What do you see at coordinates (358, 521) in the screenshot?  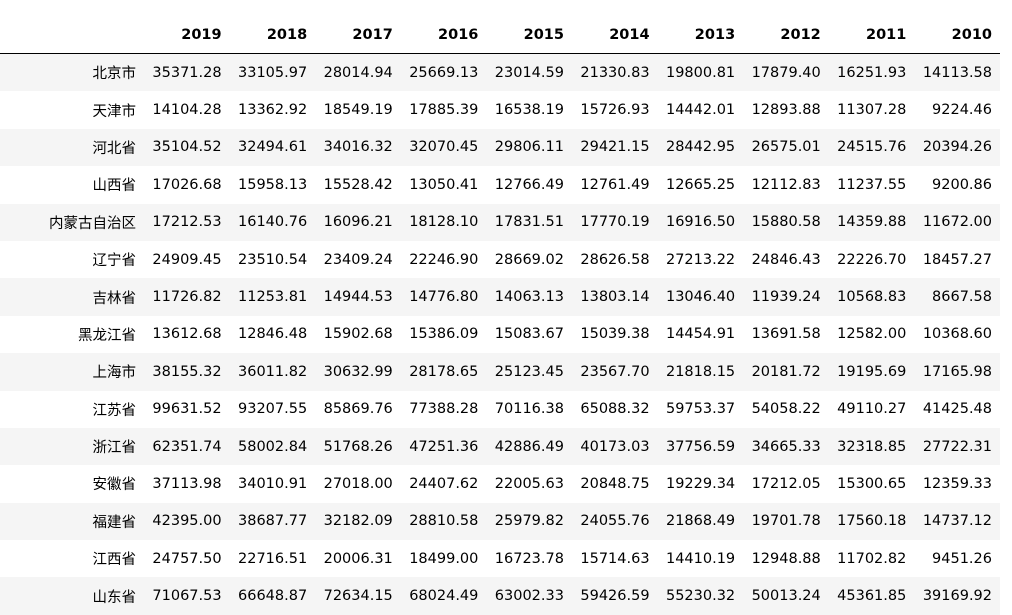 I see `table-cell: 32182.09` at bounding box center [358, 521].